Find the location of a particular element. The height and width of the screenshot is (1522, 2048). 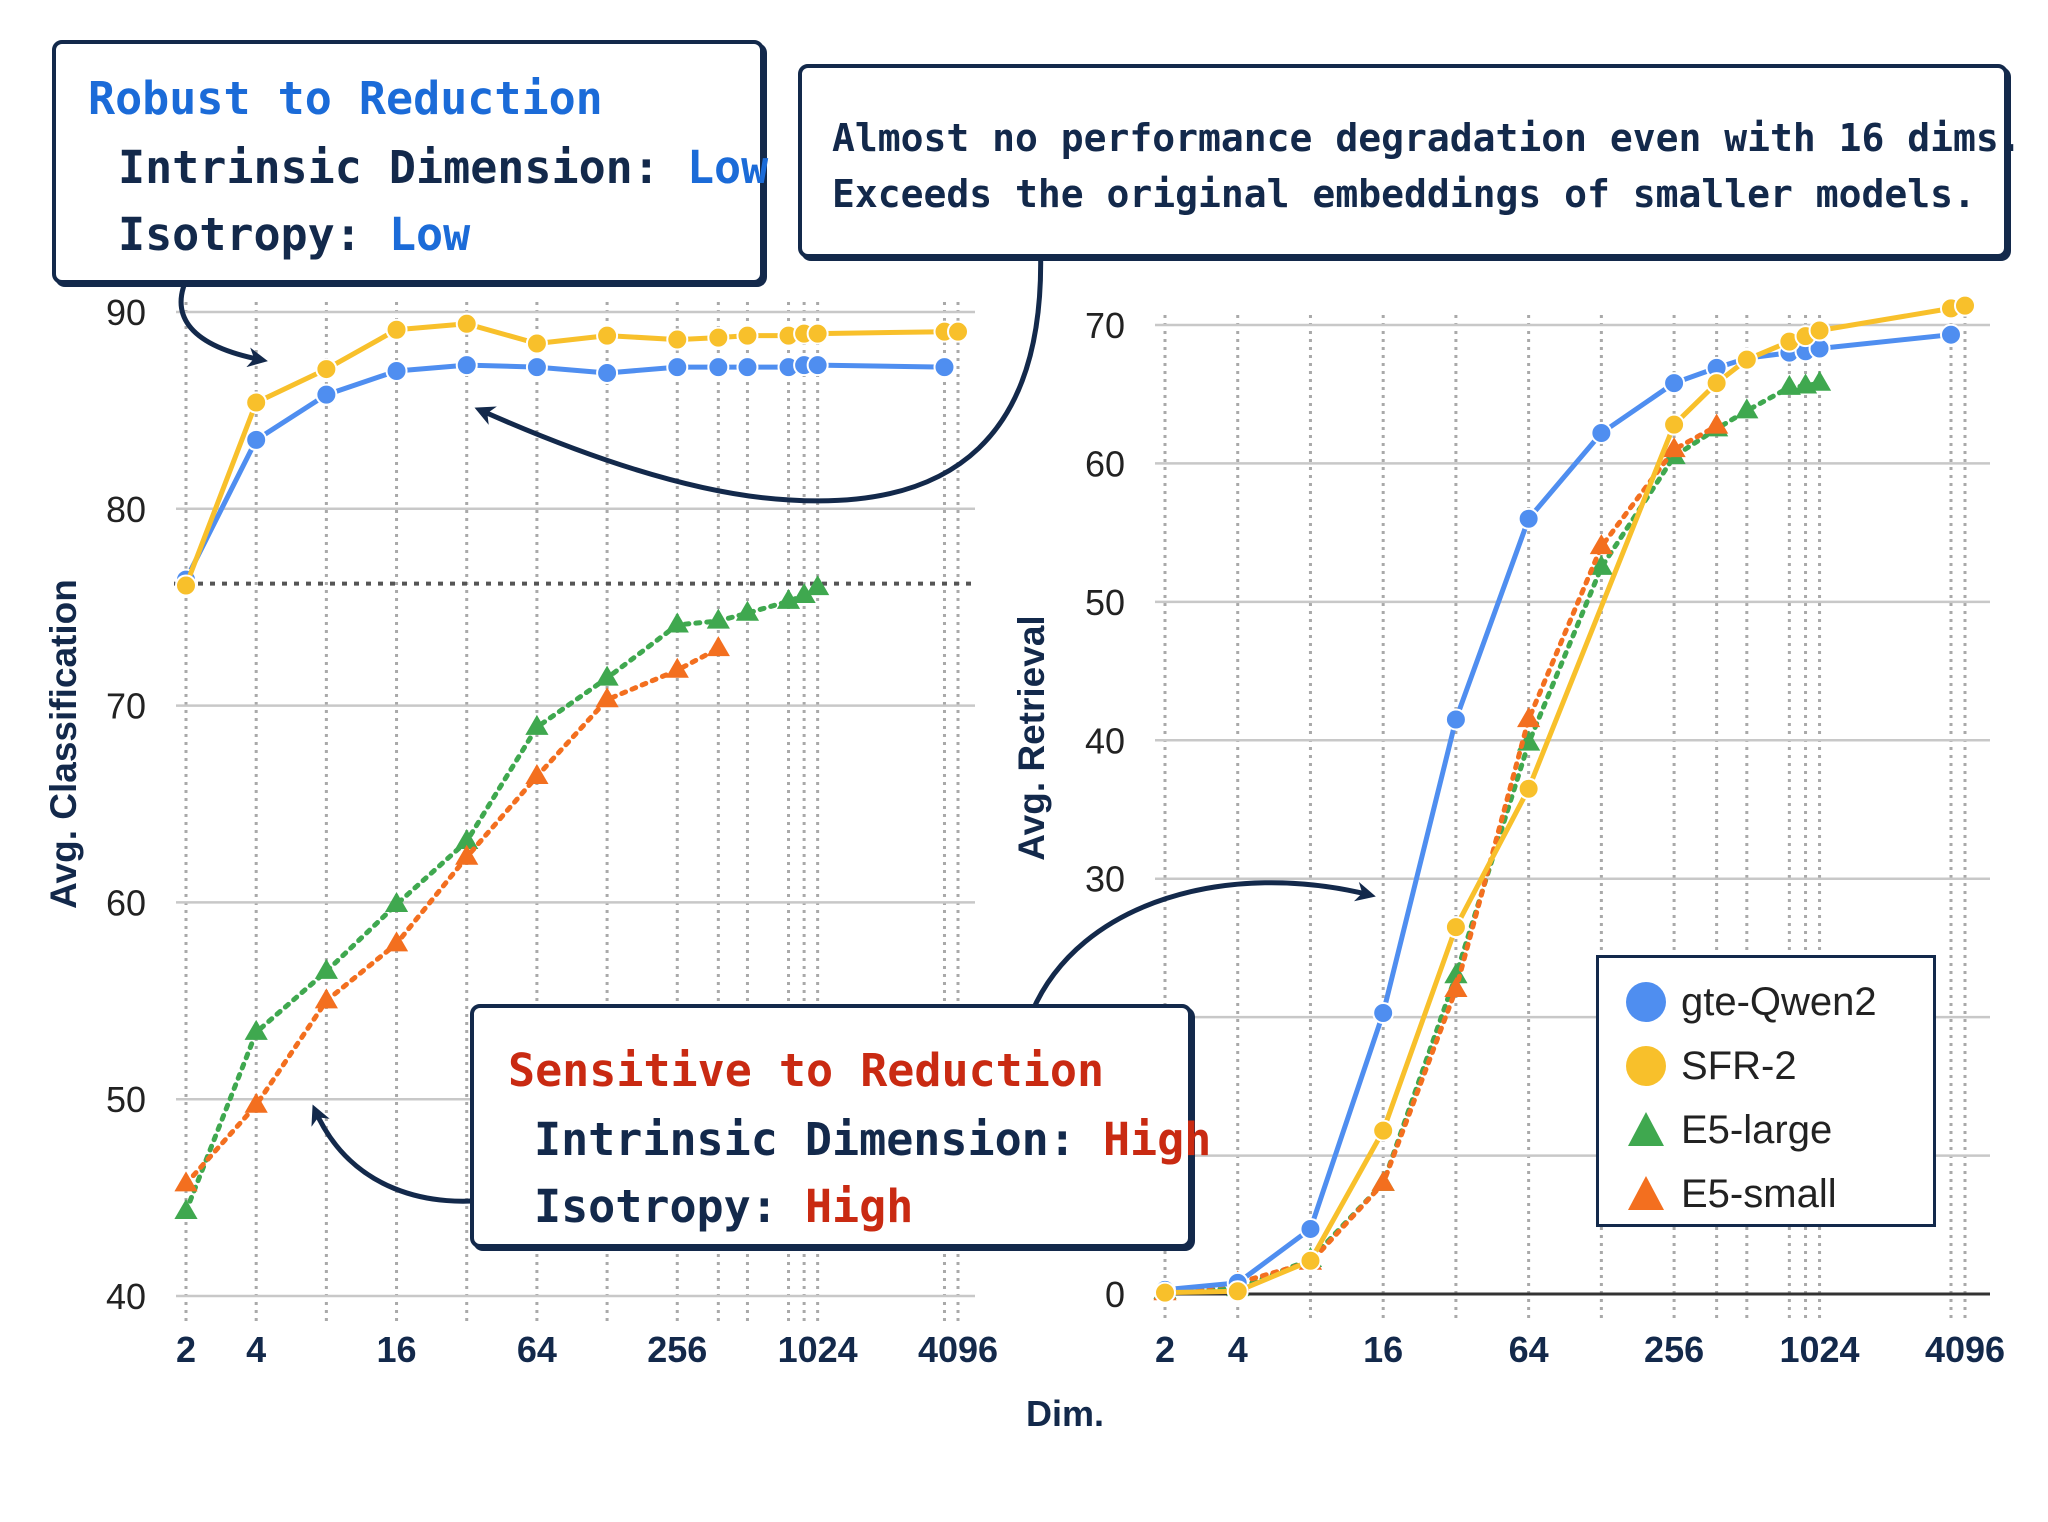

y-tick-label: 40 is located at coordinates (1105, 740).